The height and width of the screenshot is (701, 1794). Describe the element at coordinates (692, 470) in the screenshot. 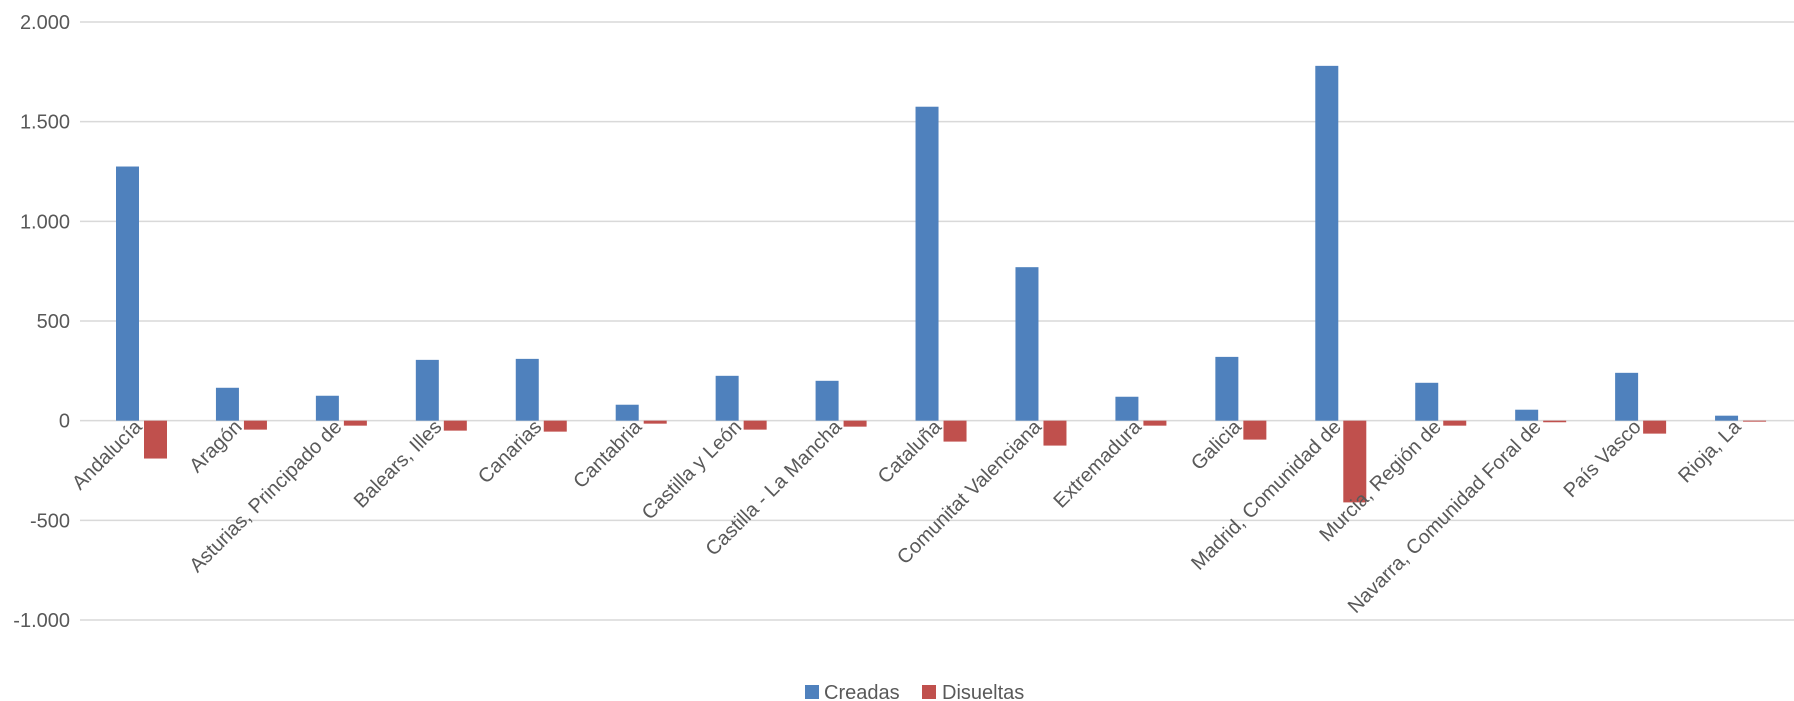

I see `x-category-label: Castilla y León` at that location.